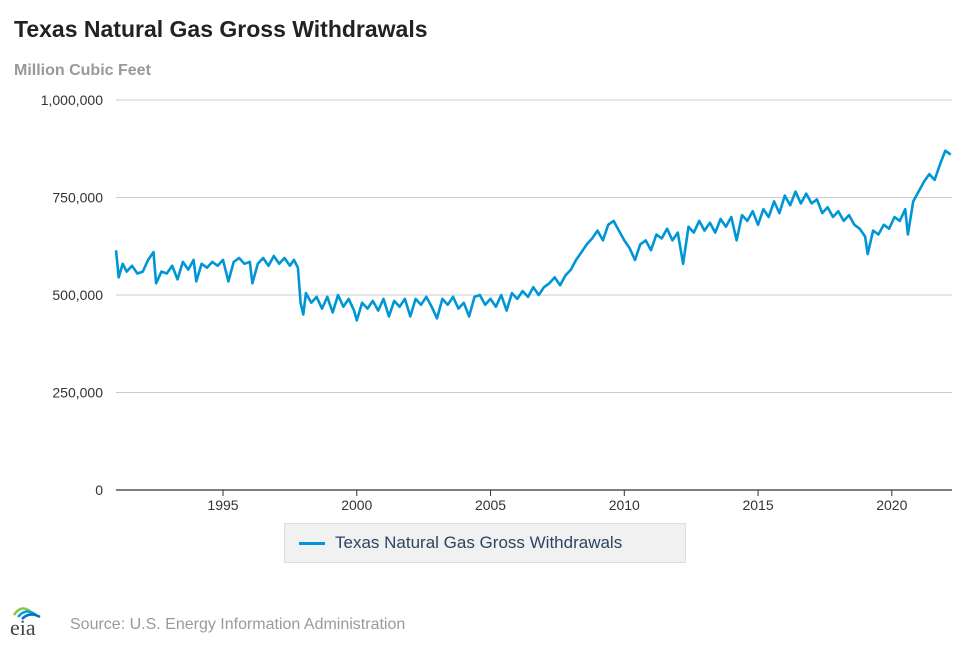 This screenshot has height=647, width=970. What do you see at coordinates (757, 505) in the screenshot?
I see `x-tick-label: 2015` at bounding box center [757, 505].